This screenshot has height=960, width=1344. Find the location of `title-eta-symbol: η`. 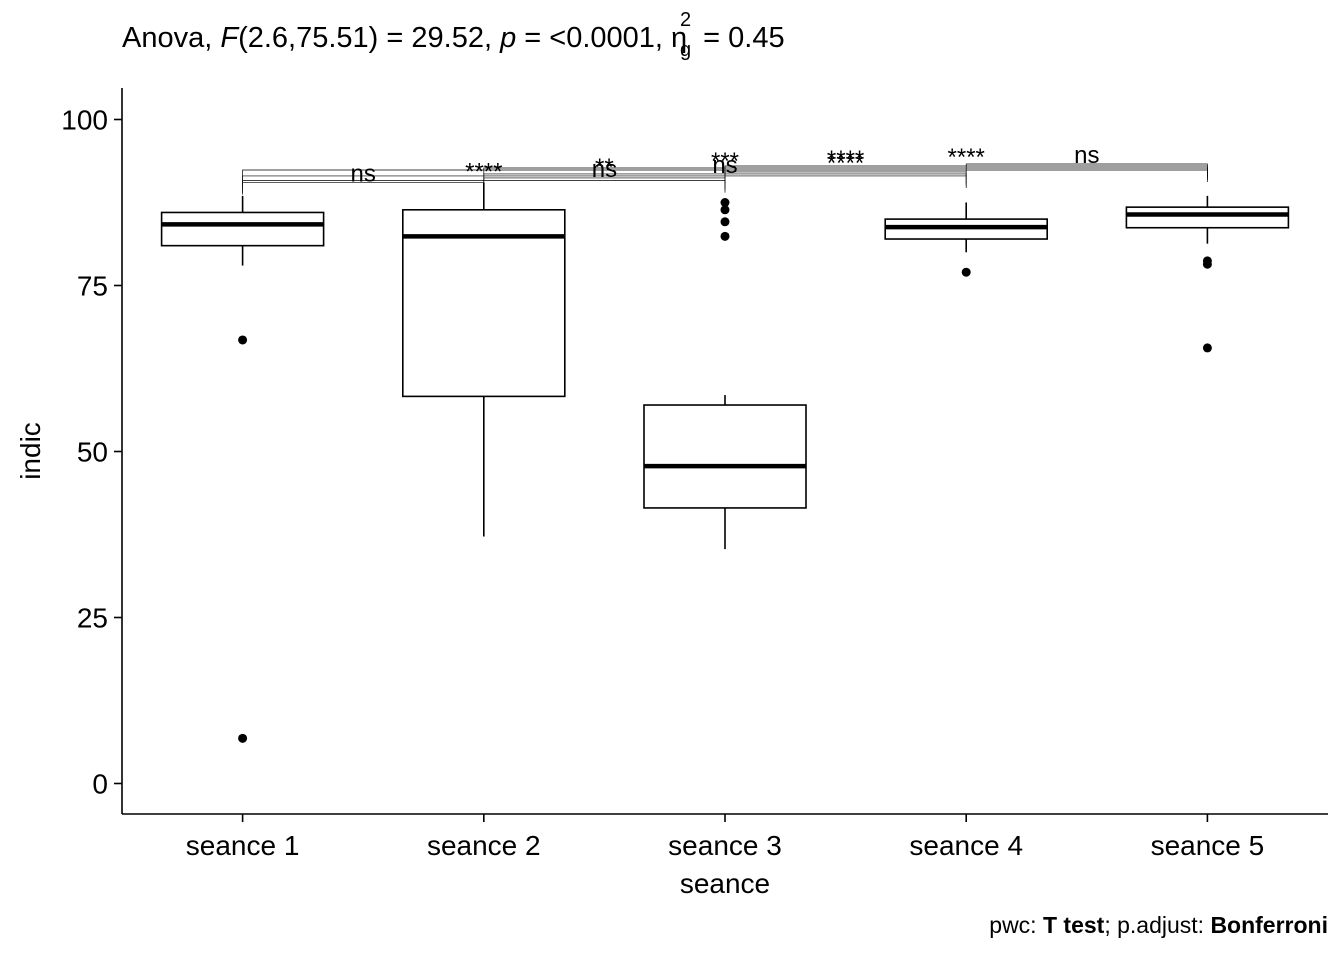

title-eta-symbol: η is located at coordinates (679, 38).